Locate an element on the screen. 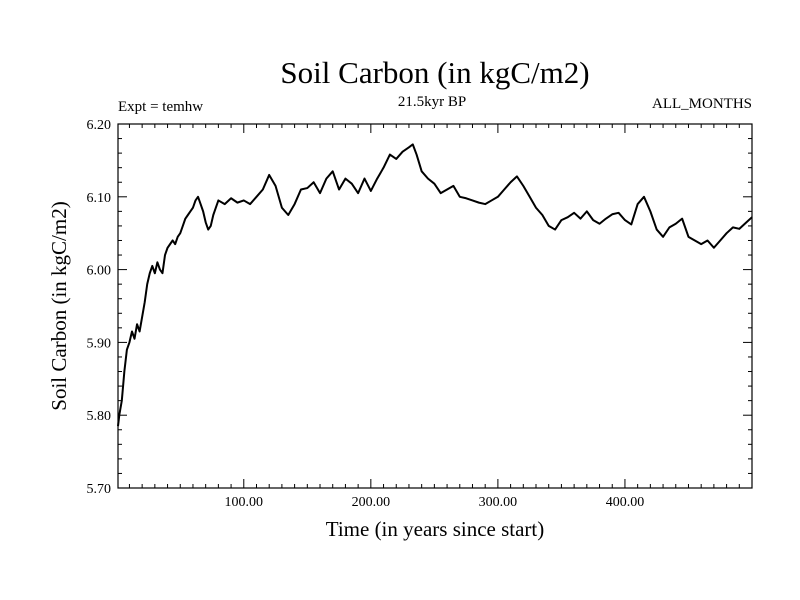  x-tick-label: 400.00 is located at coordinates (625, 502).